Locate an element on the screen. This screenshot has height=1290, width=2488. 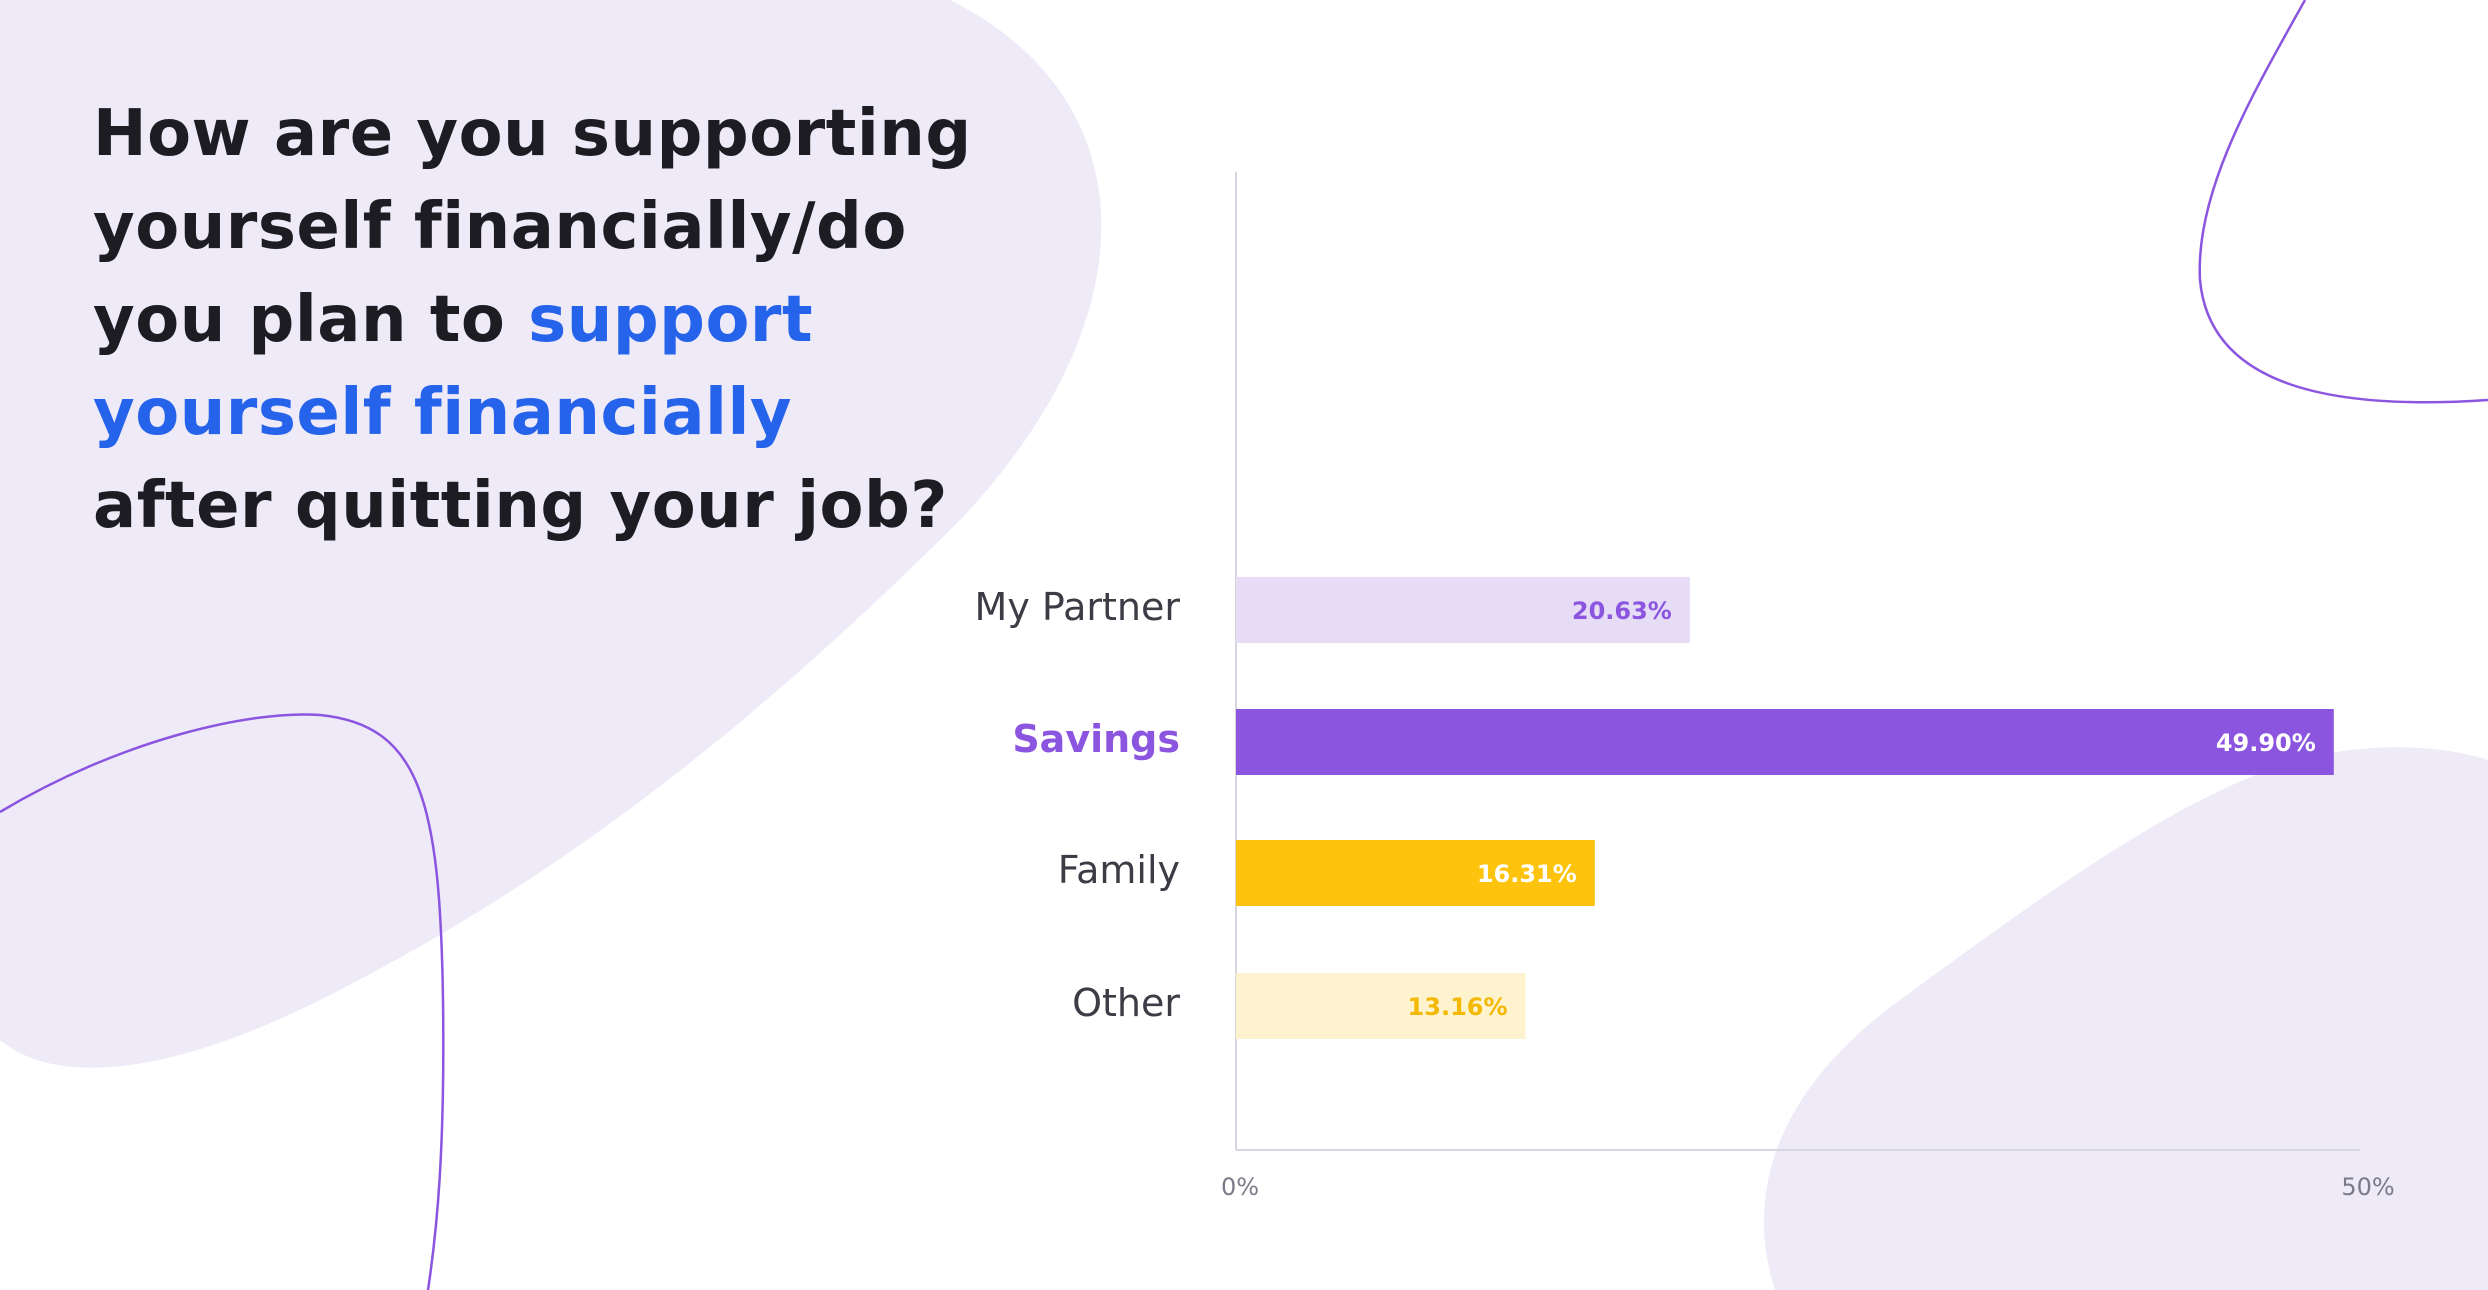
bar-savings is located at coordinates (1785, 742).